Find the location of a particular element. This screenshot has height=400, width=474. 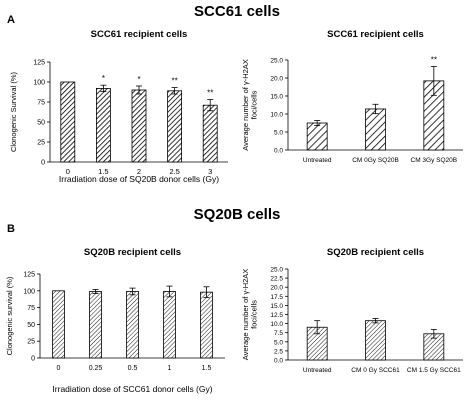

x-tick-label: CM 0Gy SQ20B is located at coordinates (375, 160).